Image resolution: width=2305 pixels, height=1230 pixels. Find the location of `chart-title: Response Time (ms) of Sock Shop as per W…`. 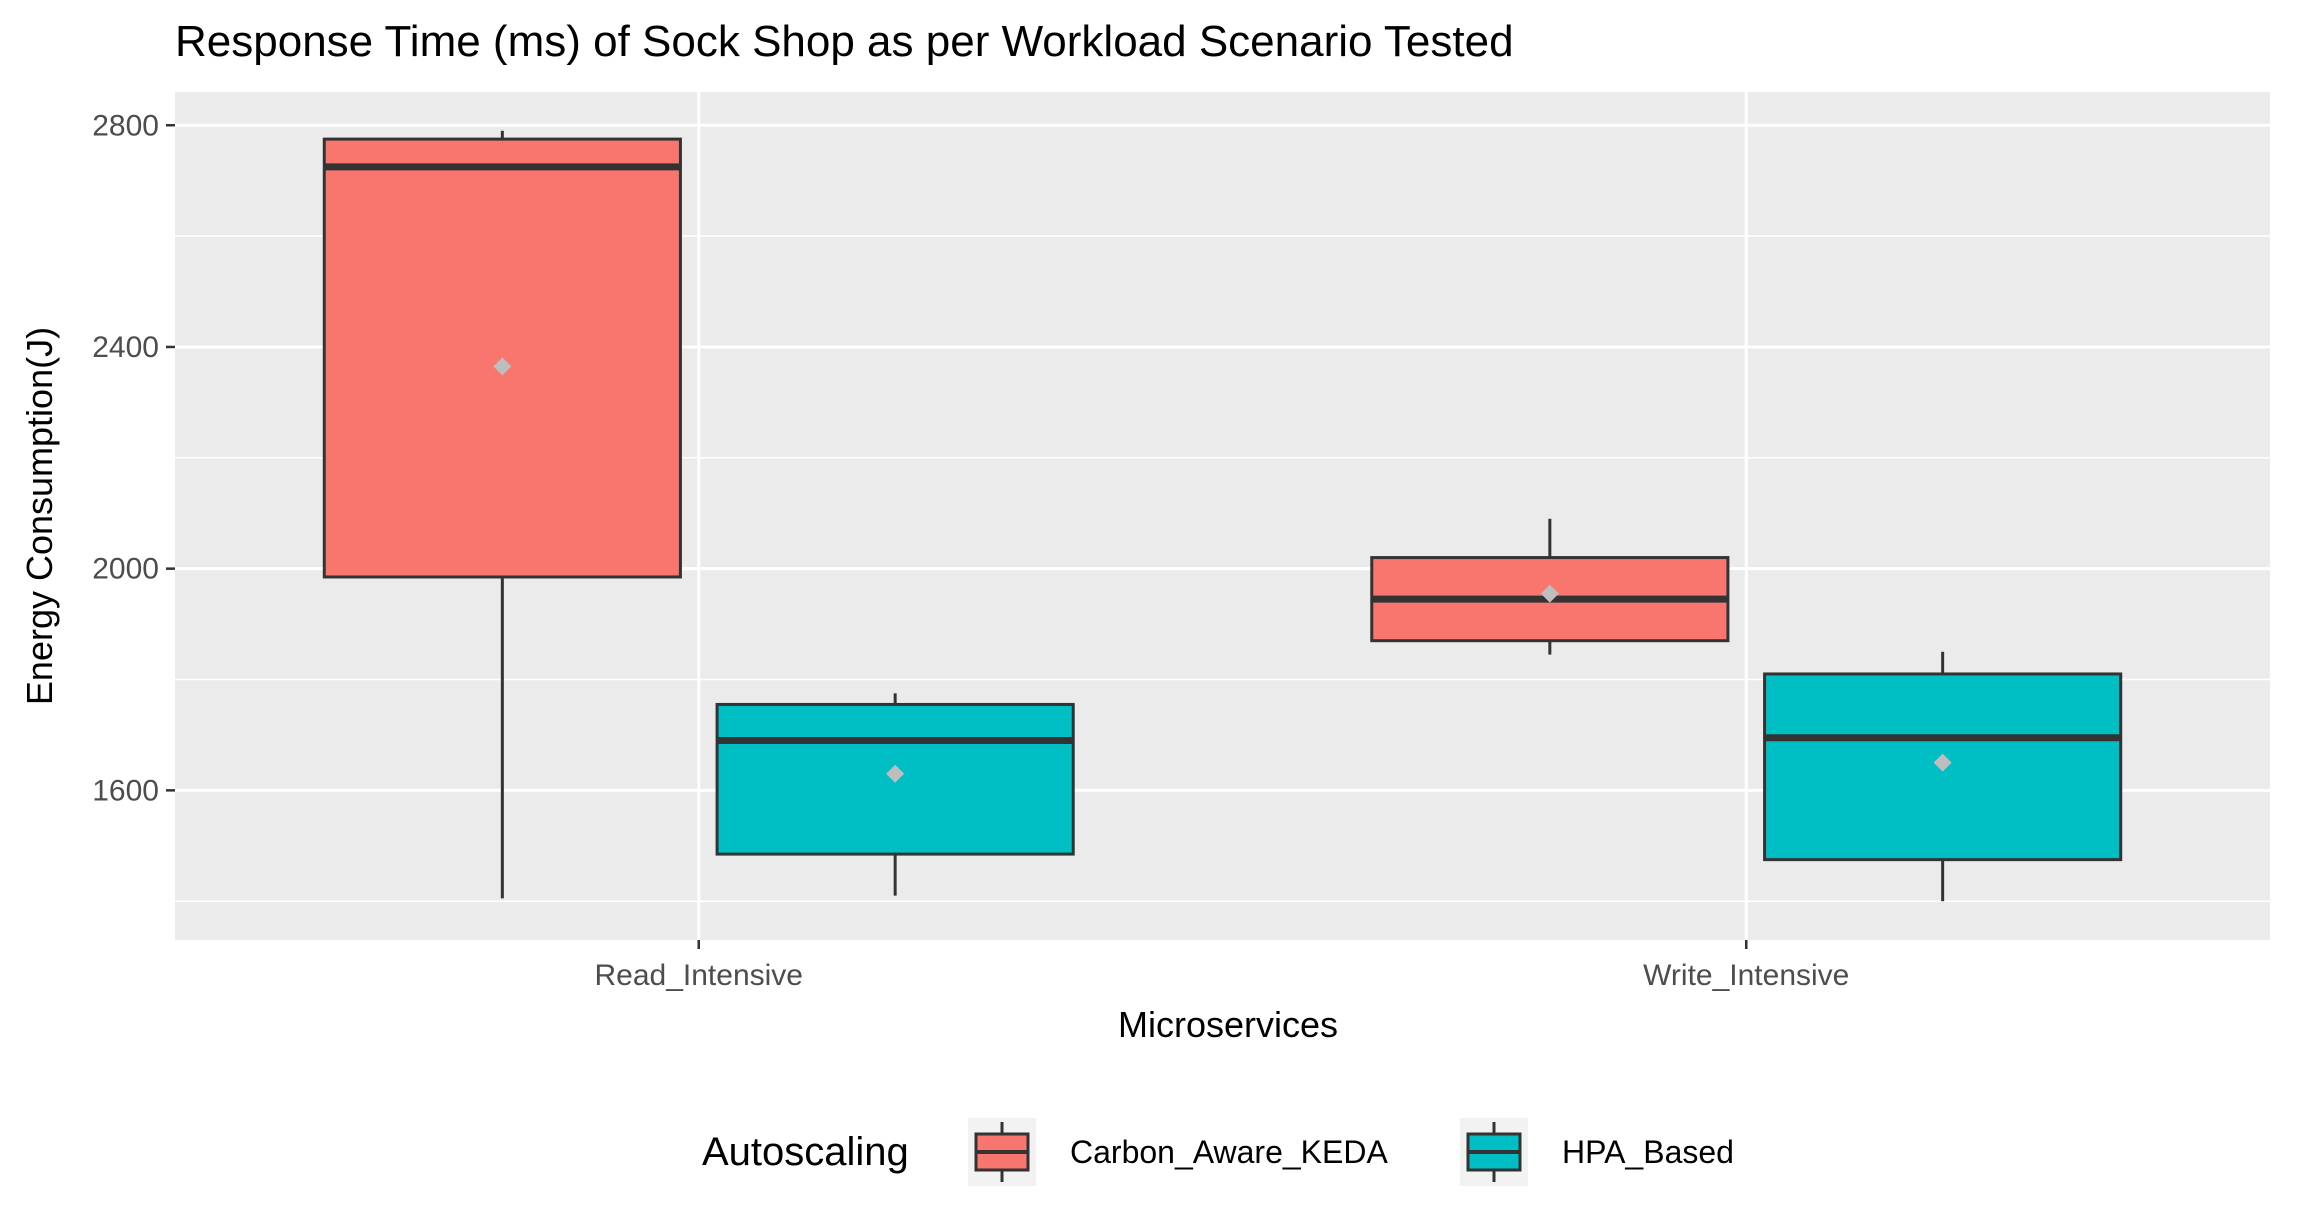

chart-title: Response Time (ms) of Sock Shop as per W… is located at coordinates (844, 41).